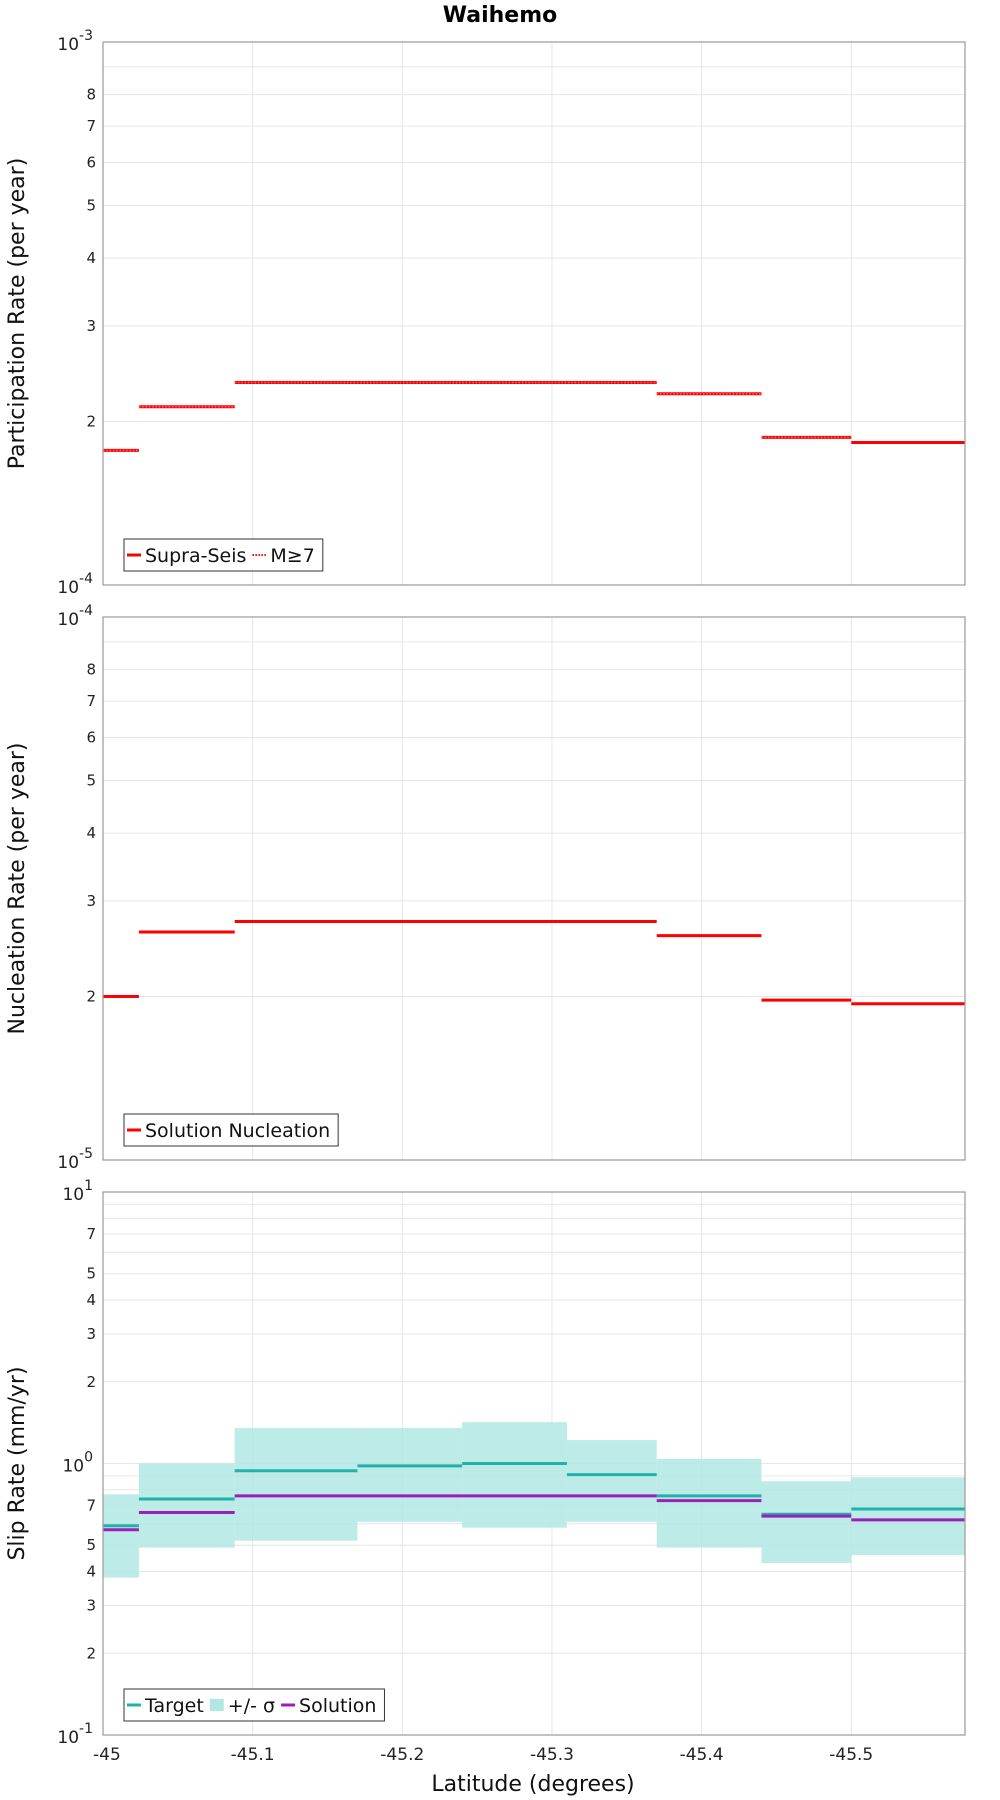  I want to click on legend-entry: Solution, so click(328, 1706).